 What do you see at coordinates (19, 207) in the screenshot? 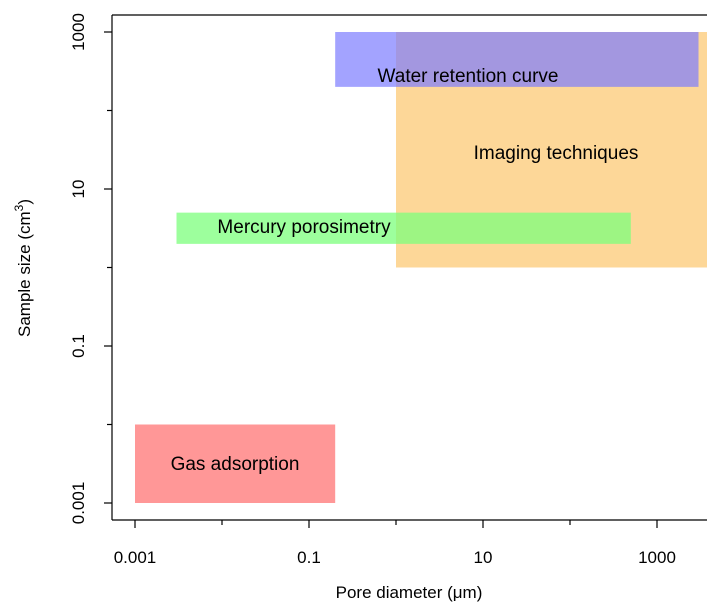
I see `y-axis-title-superscript: 3` at bounding box center [19, 207].